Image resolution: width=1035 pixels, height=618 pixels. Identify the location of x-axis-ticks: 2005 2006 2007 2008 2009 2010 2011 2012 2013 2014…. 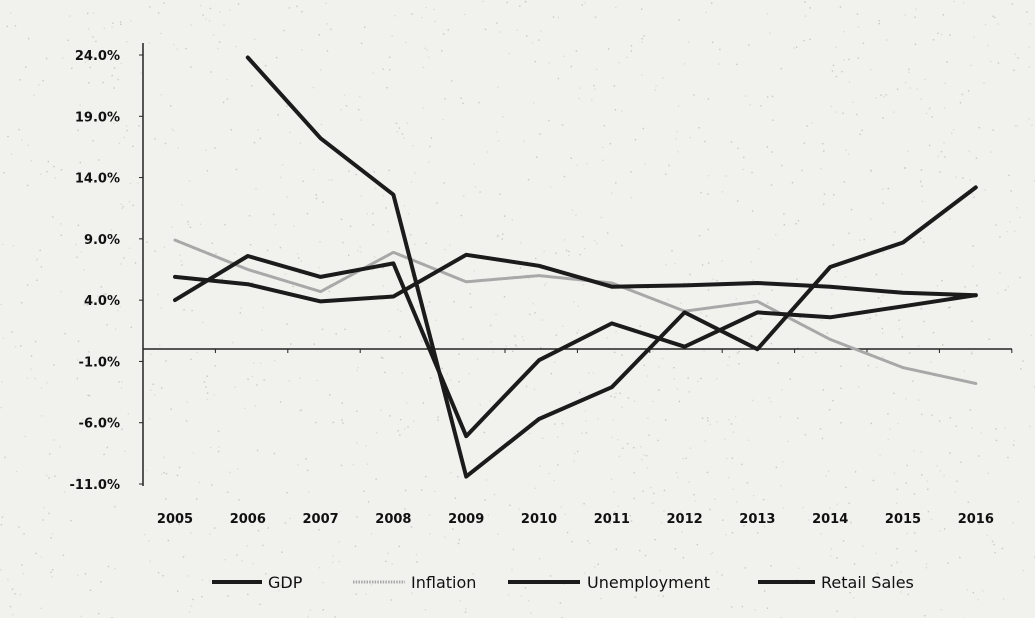
(575, 519).